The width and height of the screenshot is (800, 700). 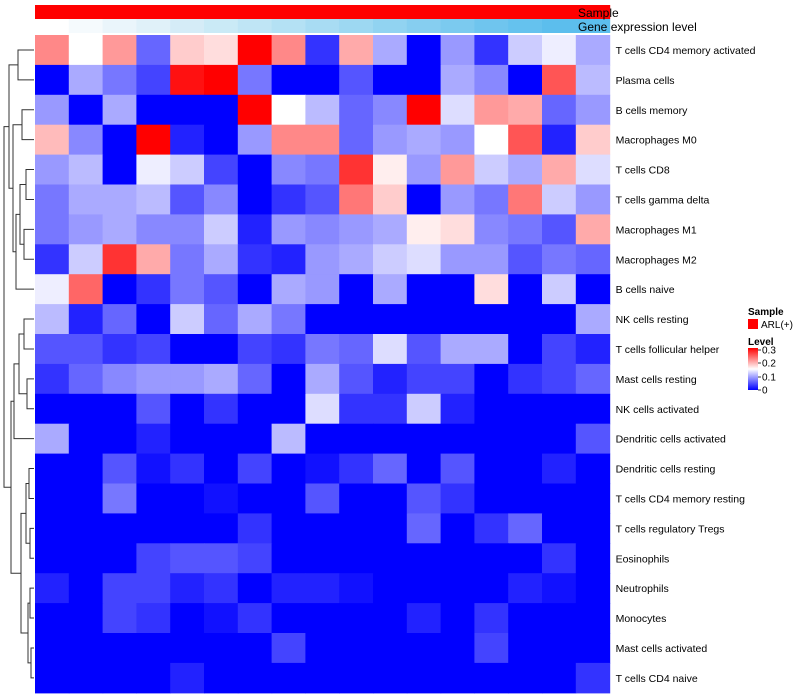 What do you see at coordinates (770, 352) in the screenshot?
I see `legend: Sample ARL(+) Level 0.3 0.2 0.1 0` at bounding box center [770, 352].